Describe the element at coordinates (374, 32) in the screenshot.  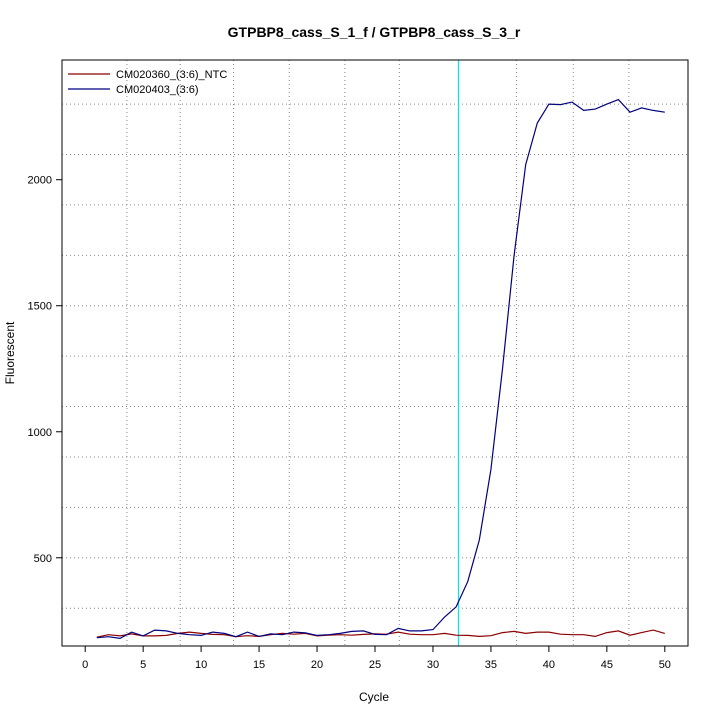
I see `chart-title: GTPBP8_cass_S_1_f / GTPBP8_cass_S_3_r` at that location.